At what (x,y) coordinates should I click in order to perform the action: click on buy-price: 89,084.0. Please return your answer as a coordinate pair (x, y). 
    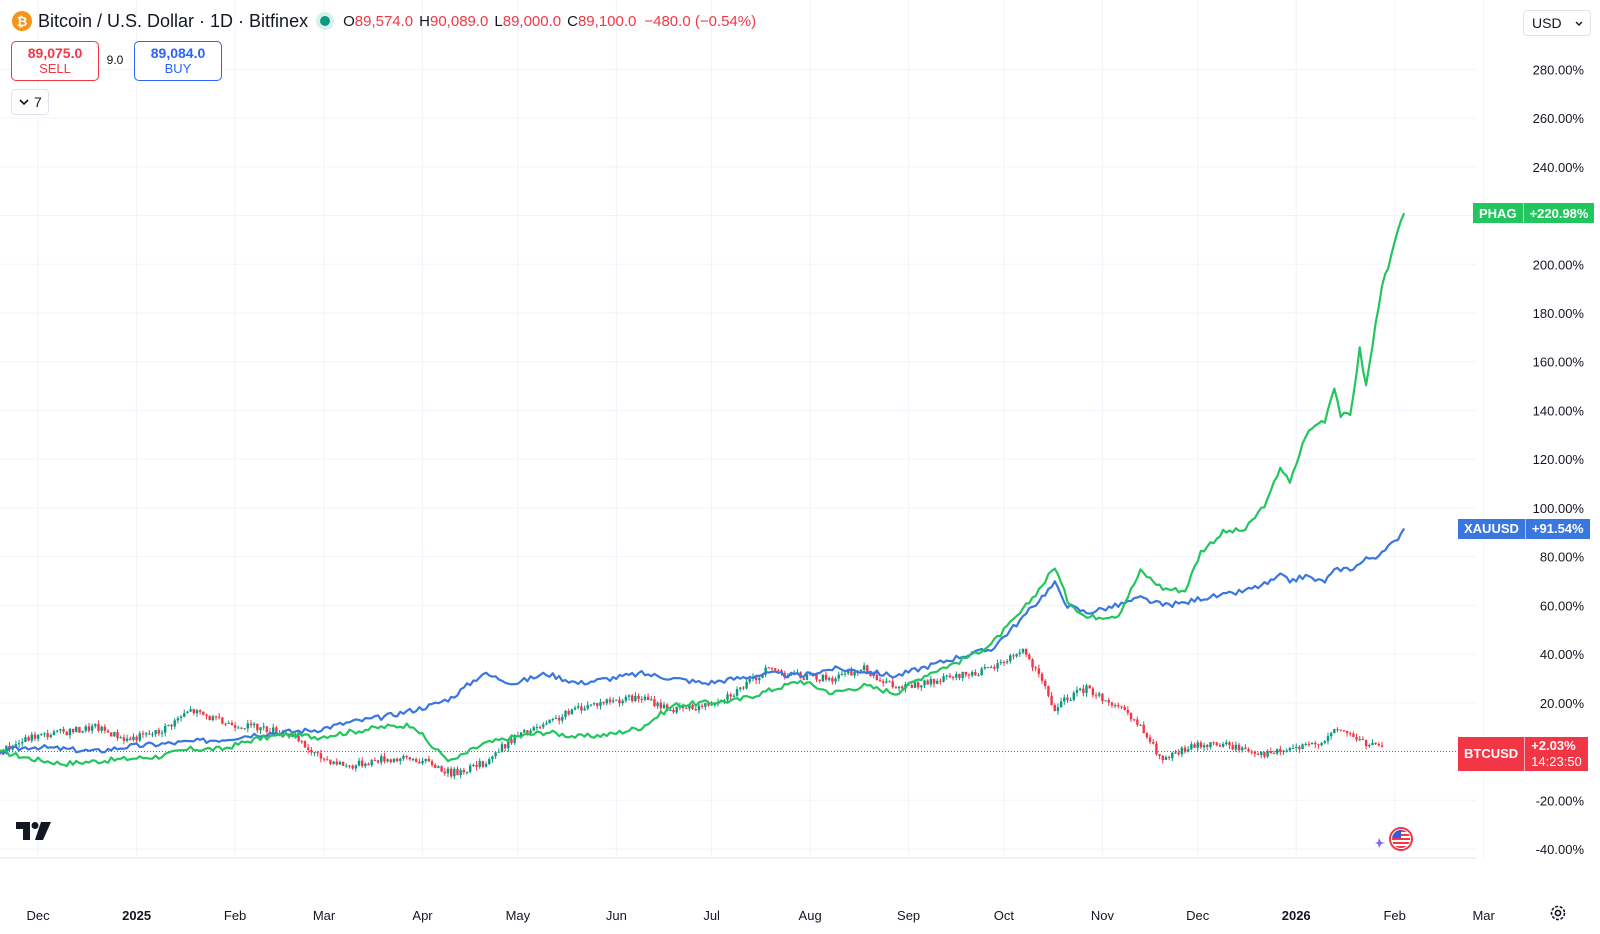
    Looking at the image, I should click on (178, 53).